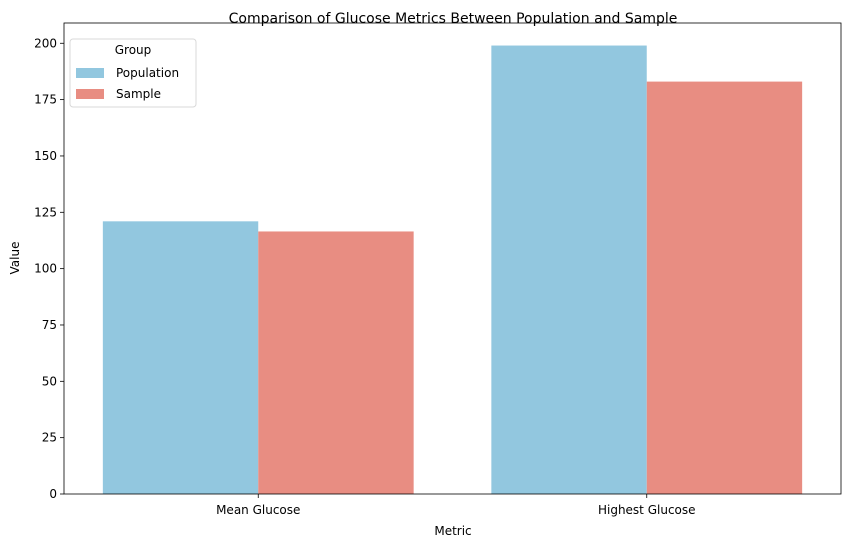 The image size is (850, 547). I want to click on legend-label-population: Population, so click(147, 73).